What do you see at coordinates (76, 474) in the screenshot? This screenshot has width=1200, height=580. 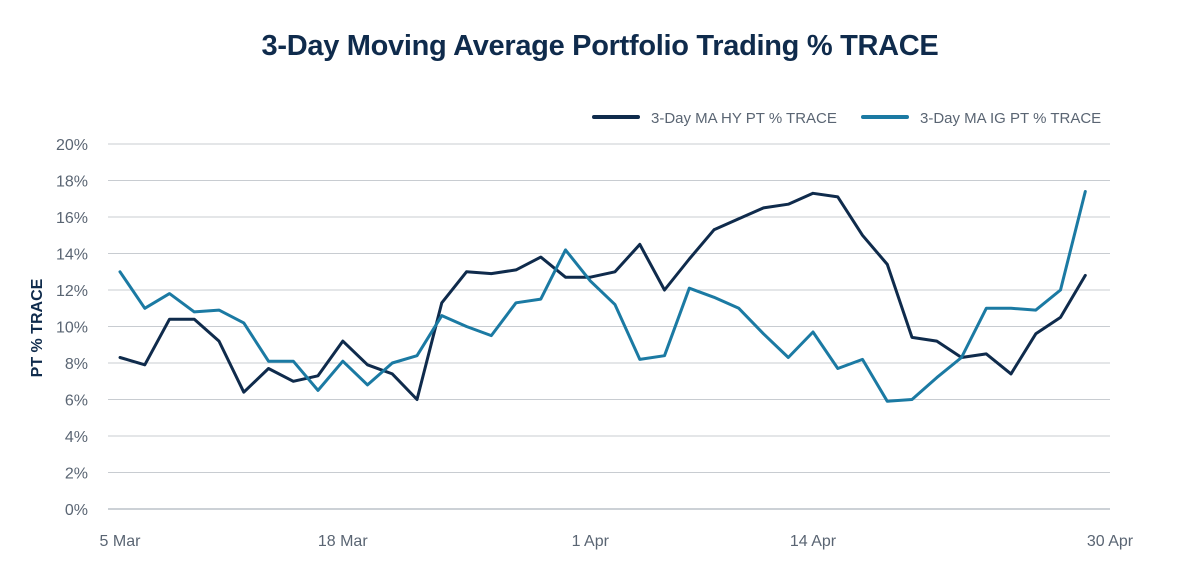 I see `y-tick-label: 2%` at bounding box center [76, 474].